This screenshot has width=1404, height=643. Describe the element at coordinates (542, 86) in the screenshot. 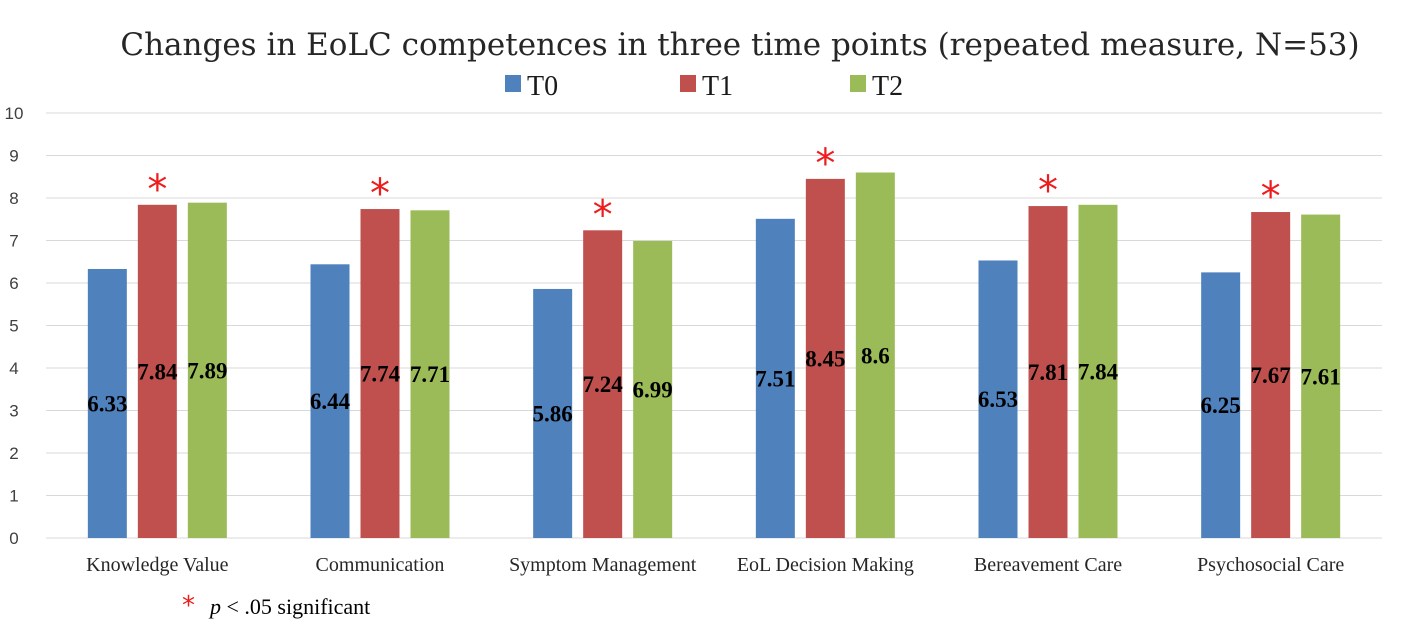

I see `legend-label-t0: T0` at that location.